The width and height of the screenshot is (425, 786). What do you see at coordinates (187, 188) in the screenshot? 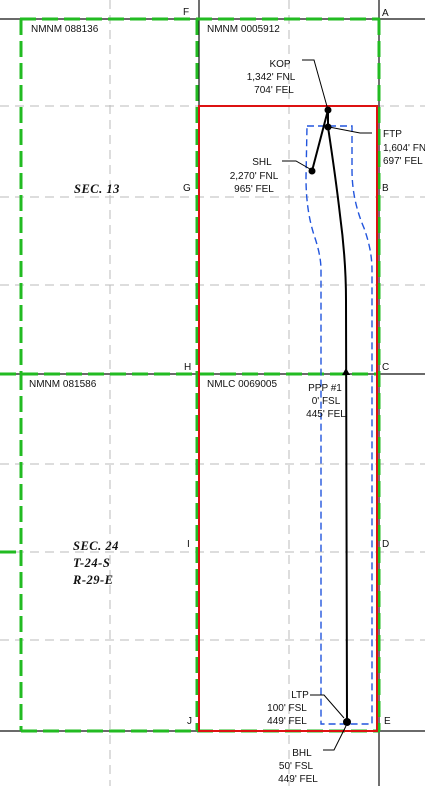
I see `corner-label-g: G` at bounding box center [187, 188].